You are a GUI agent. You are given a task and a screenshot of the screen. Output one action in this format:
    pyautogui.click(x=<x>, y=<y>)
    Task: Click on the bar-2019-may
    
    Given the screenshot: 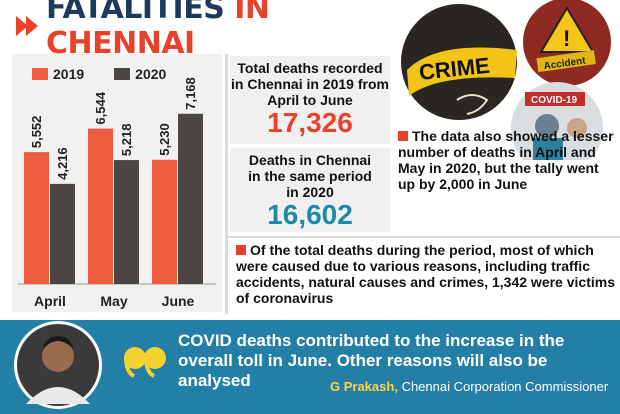 What is the action you would take?
    pyautogui.click(x=100, y=206)
    